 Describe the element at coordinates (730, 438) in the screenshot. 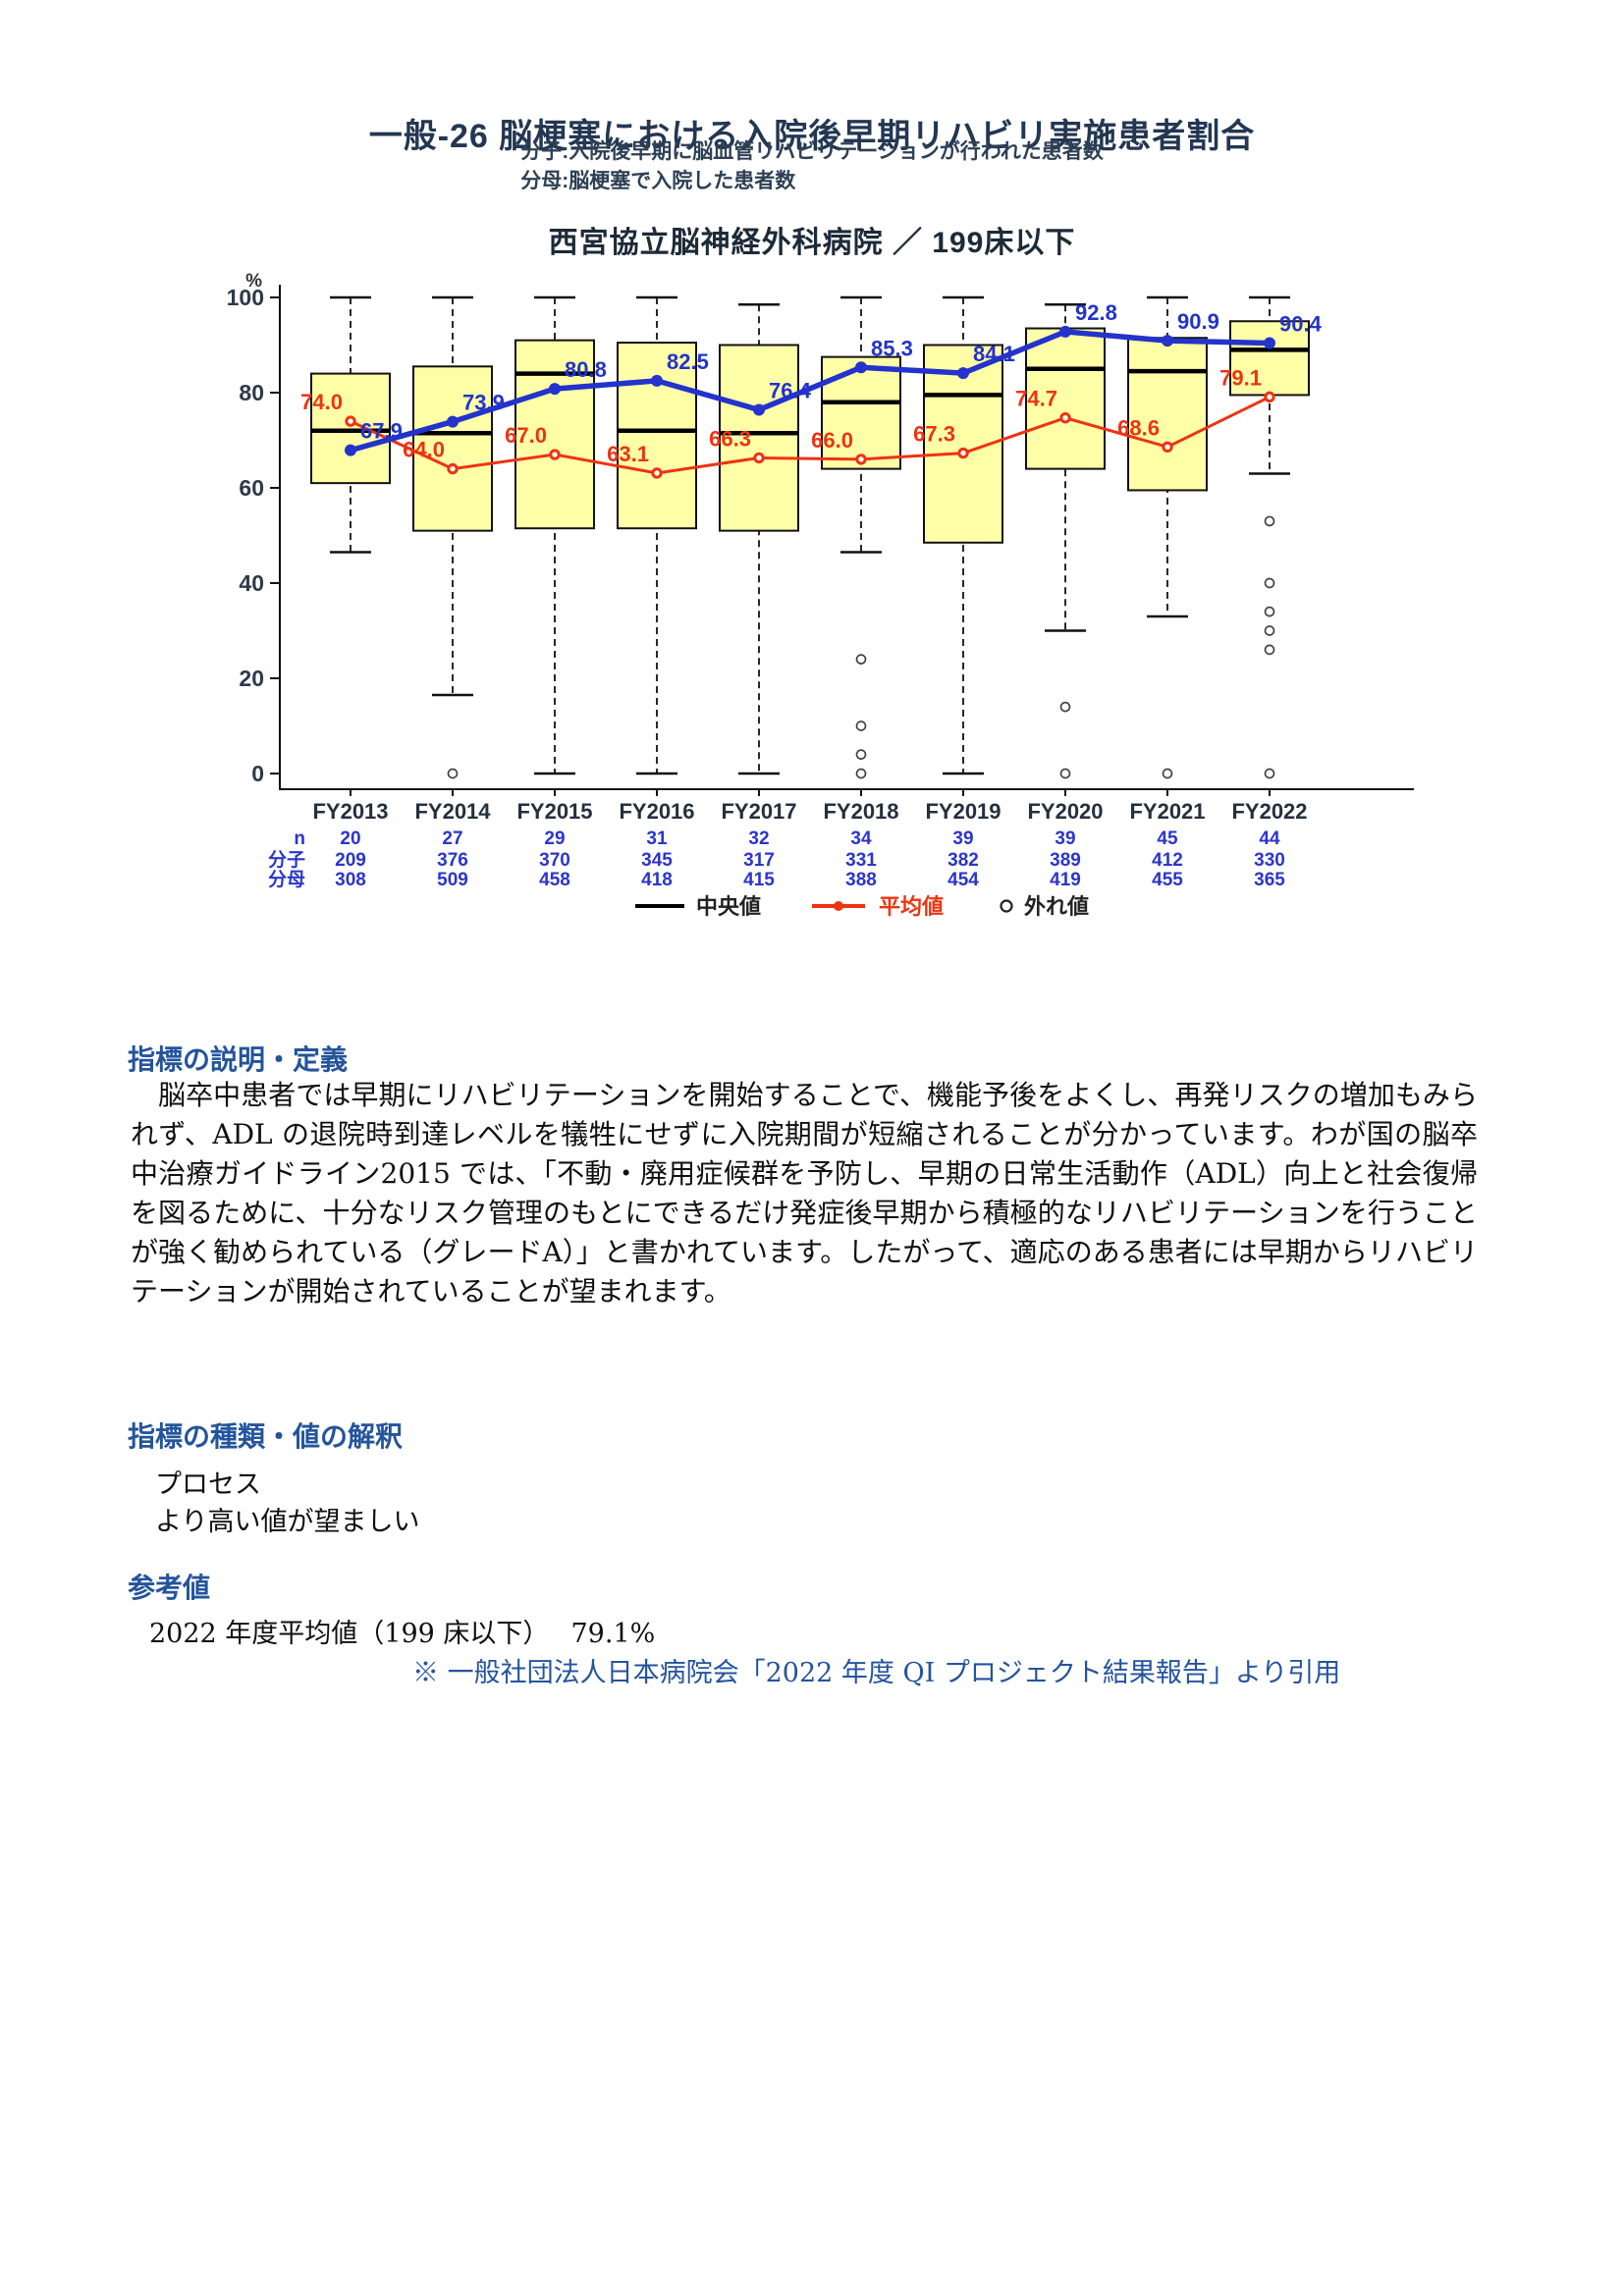

I see `average-label: 66.3` at that location.